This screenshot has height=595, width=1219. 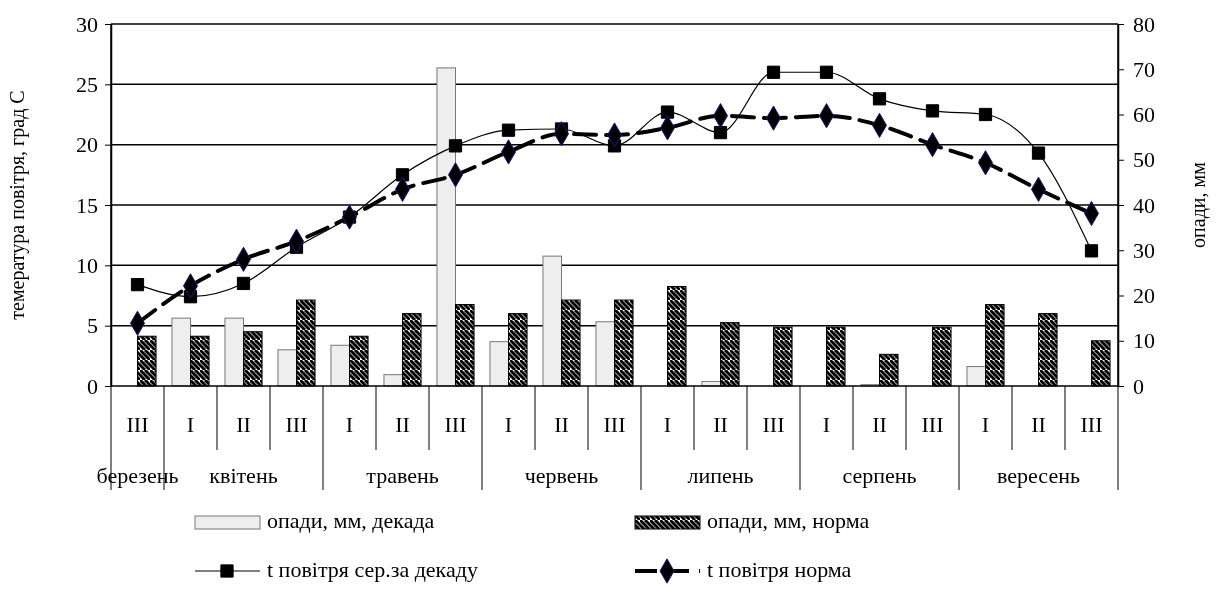 What do you see at coordinates (720, 475) in the screenshot?
I see `text: липень` at bounding box center [720, 475].